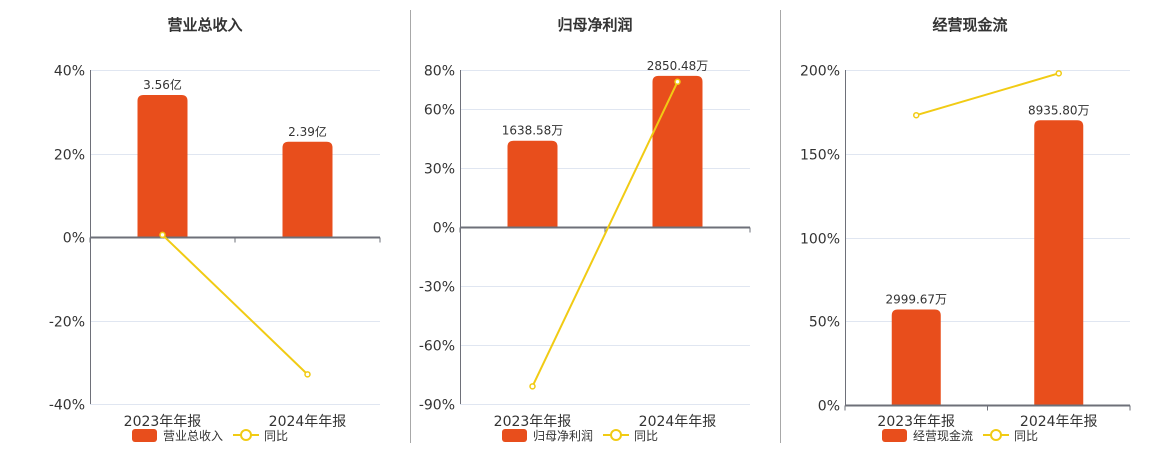 Image resolution: width=1160 pixels, height=450 pixels. I want to click on y-tick-label: 30%, so click(439, 170).